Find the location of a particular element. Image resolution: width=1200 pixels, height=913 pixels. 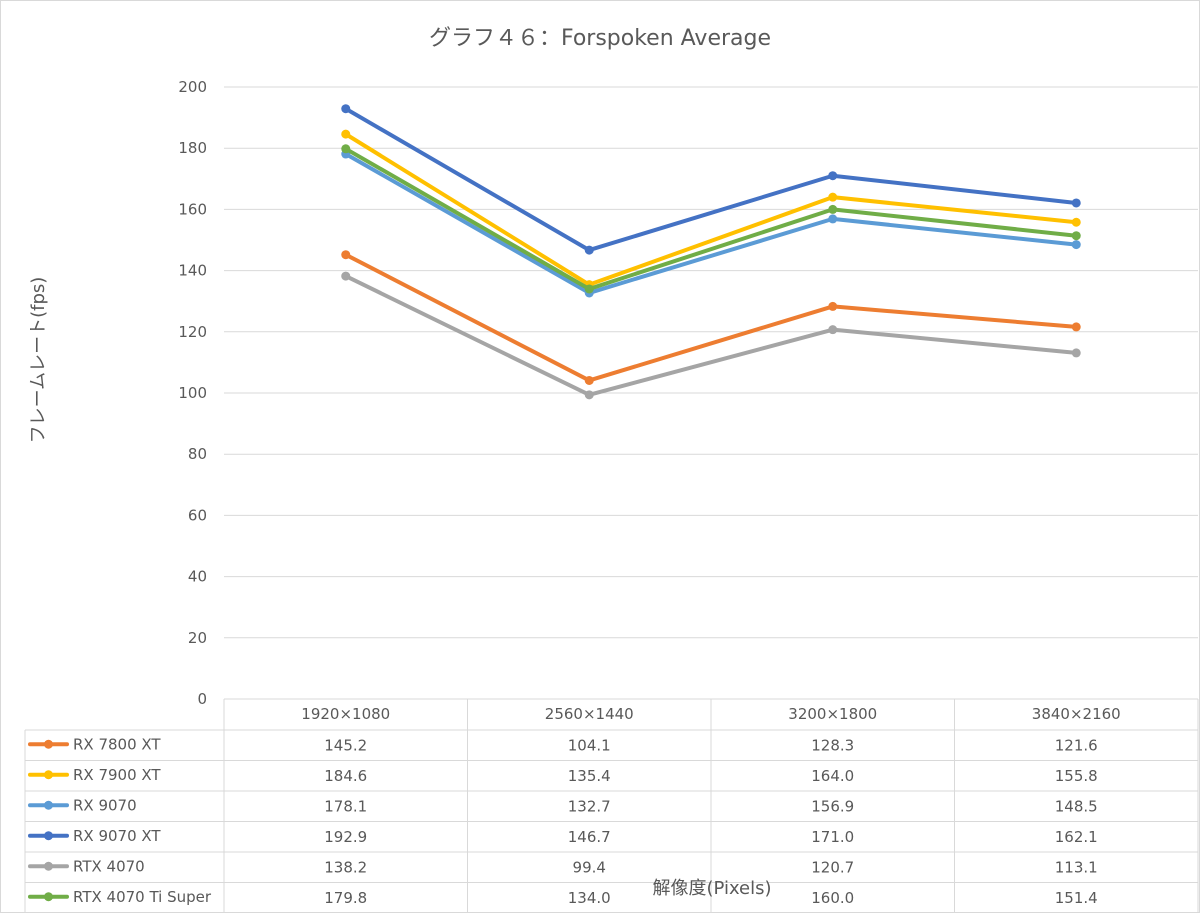

data-label-4-0: 138.2 is located at coordinates (345, 867).